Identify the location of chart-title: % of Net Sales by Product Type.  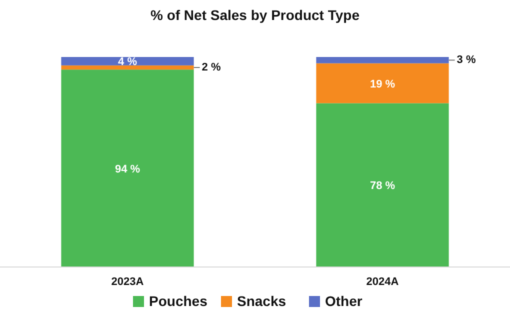
(255, 15).